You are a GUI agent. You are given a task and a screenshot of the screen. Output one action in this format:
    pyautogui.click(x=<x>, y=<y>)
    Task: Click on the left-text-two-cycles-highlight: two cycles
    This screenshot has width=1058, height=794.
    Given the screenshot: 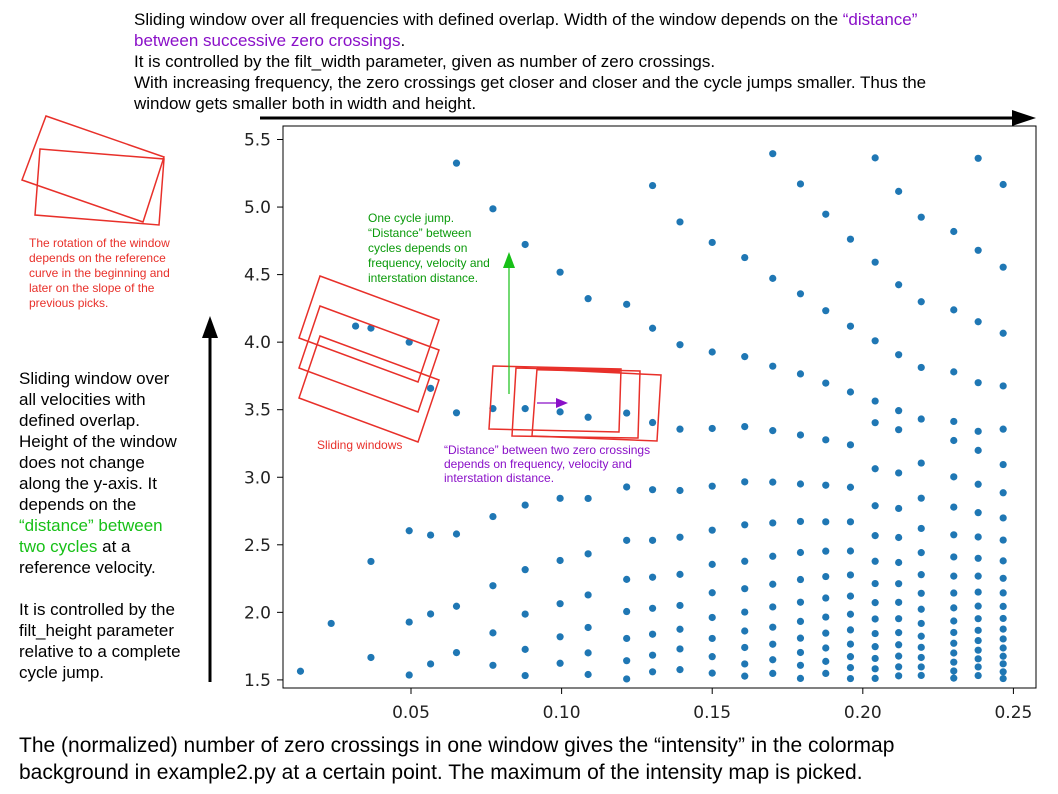 What is the action you would take?
    pyautogui.click(x=58, y=546)
    